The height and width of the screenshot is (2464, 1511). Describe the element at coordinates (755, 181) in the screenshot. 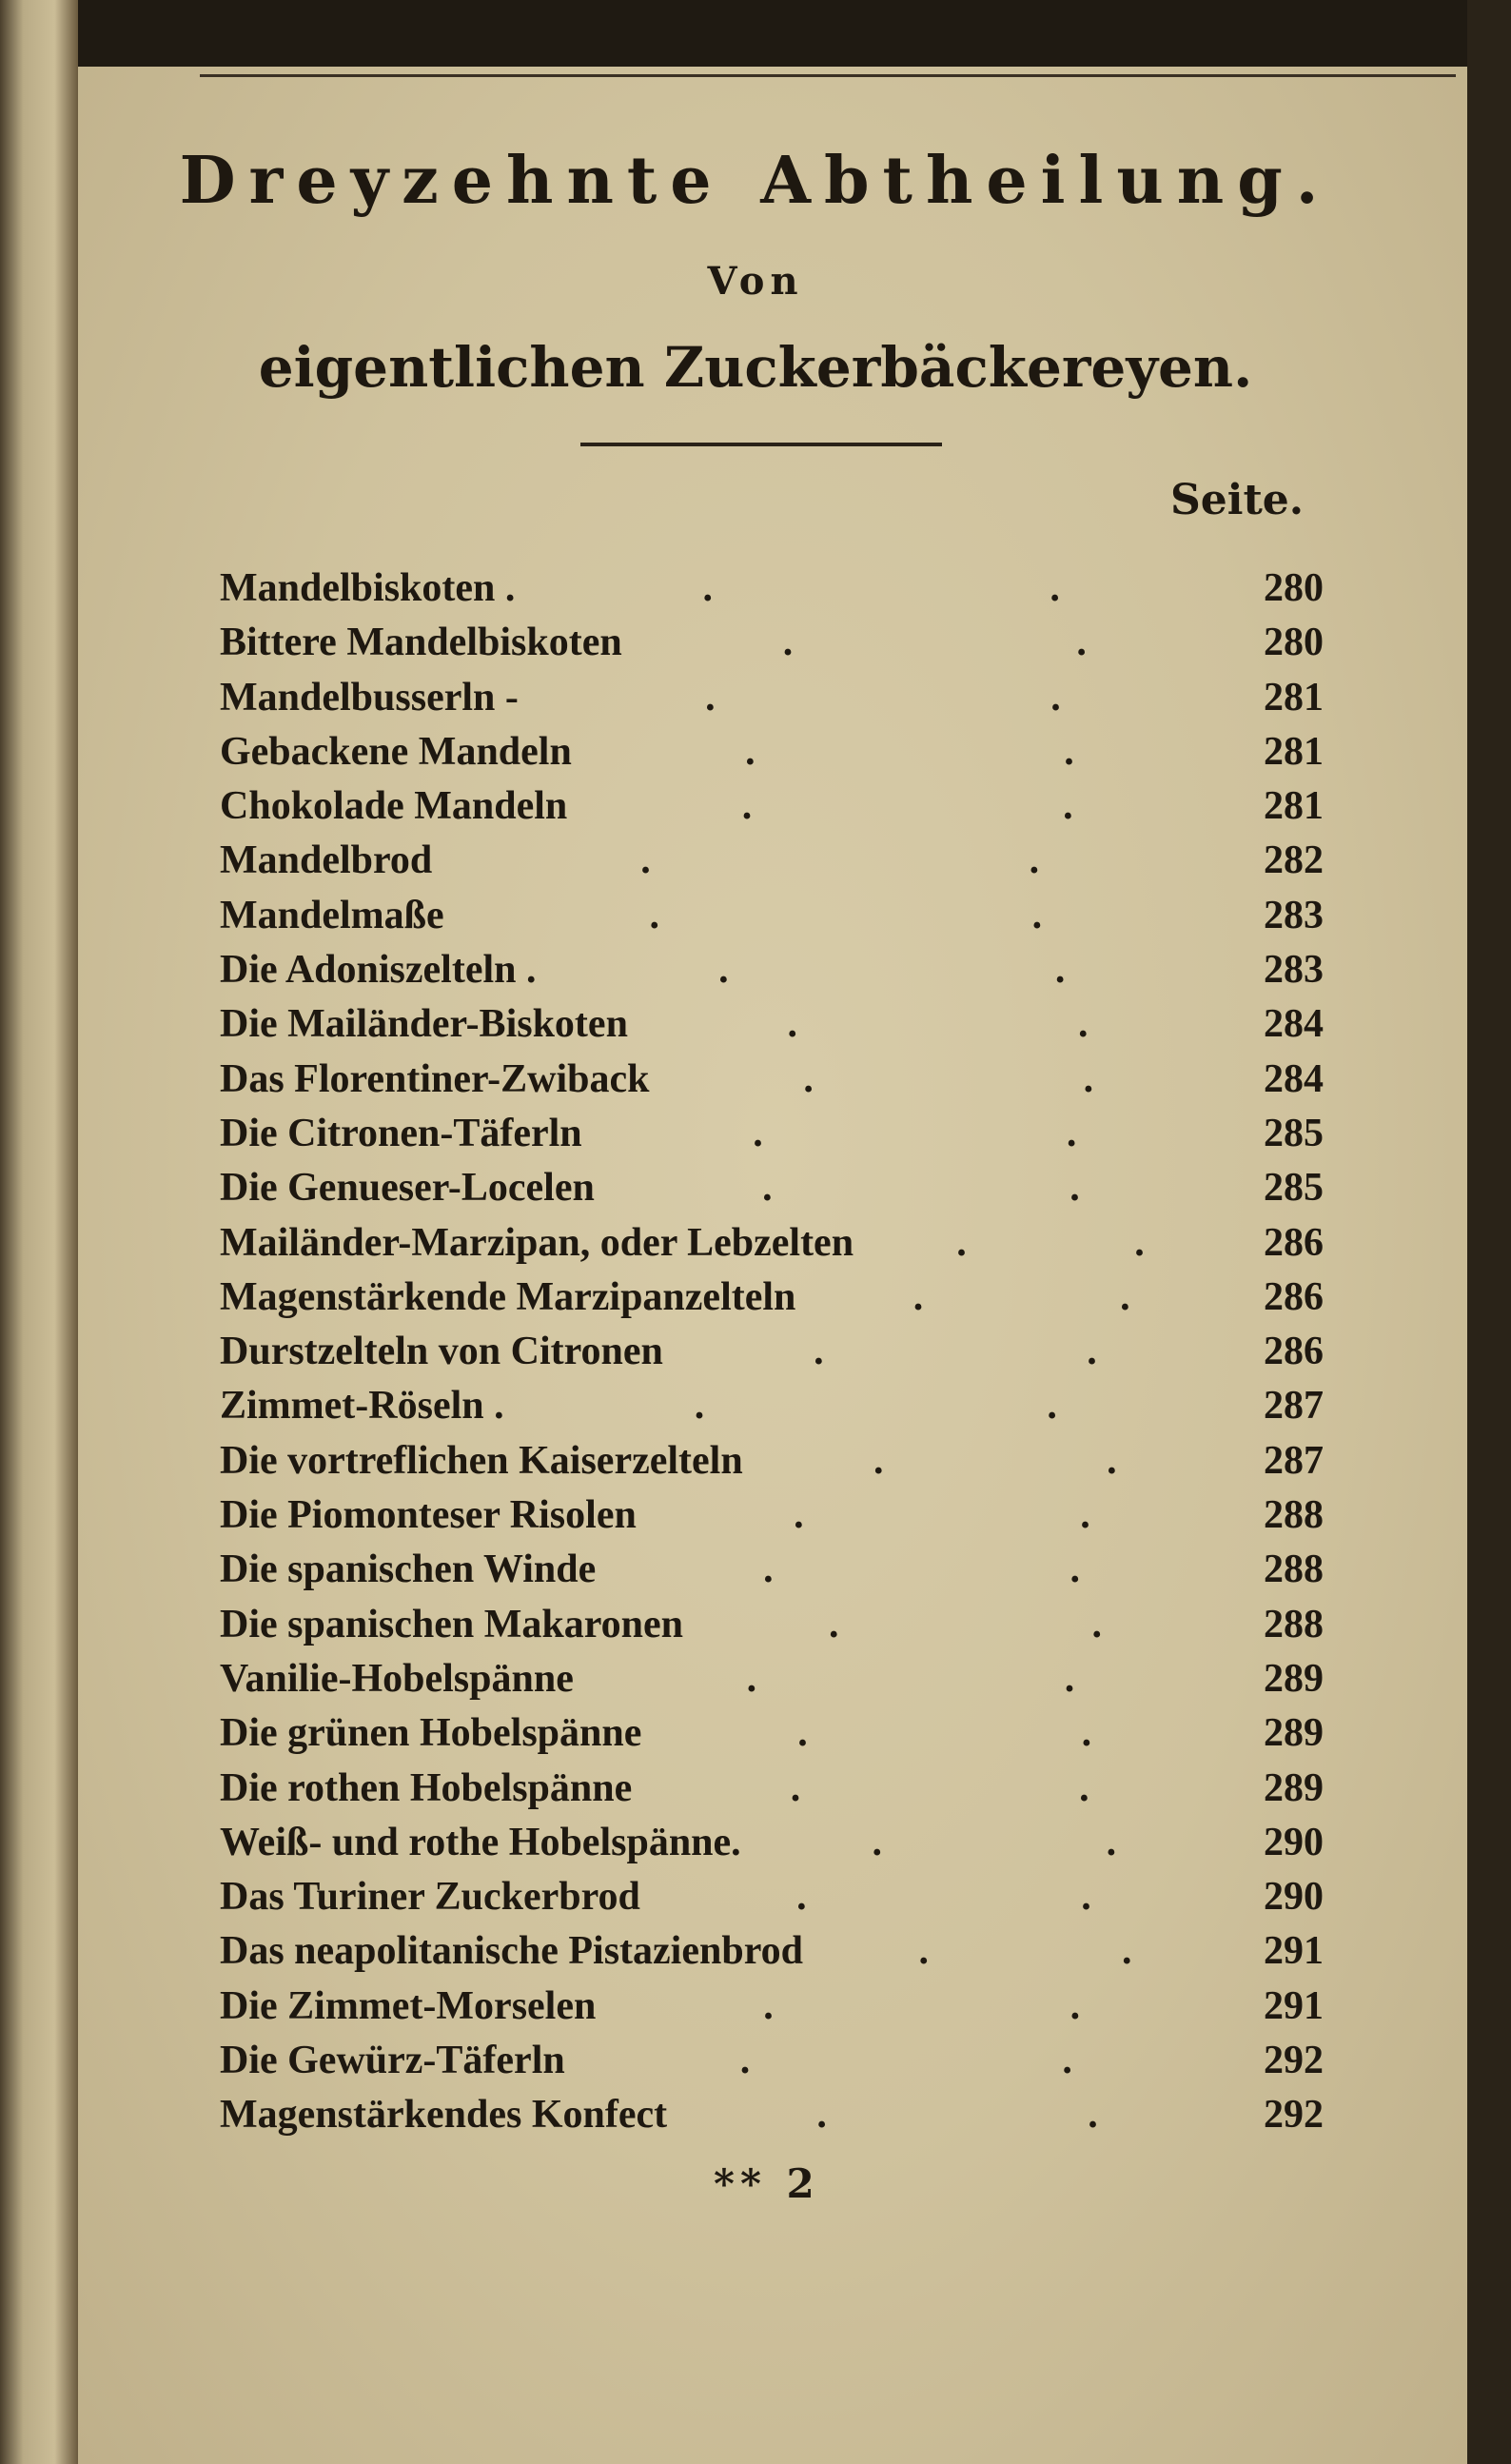

I see `section-title: Dreyzehnte Abtheilung.` at that location.